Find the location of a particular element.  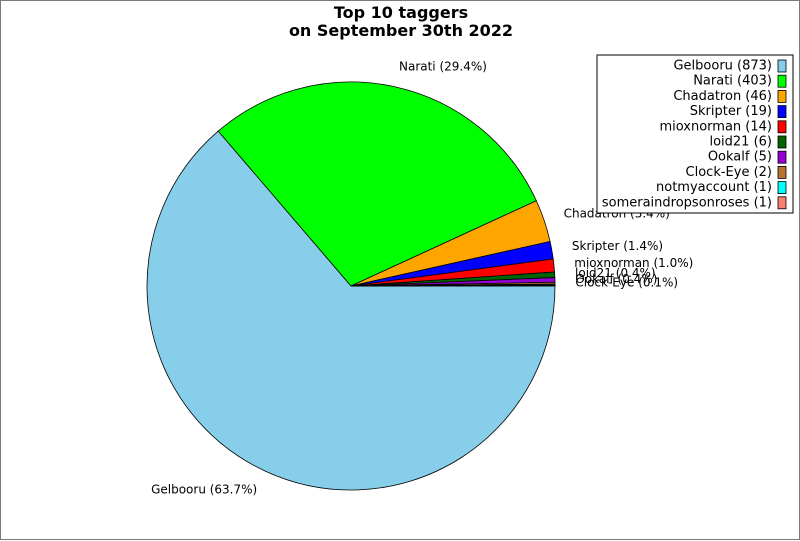

legend-swatch-someraindropsonroses is located at coordinates (782, 203).